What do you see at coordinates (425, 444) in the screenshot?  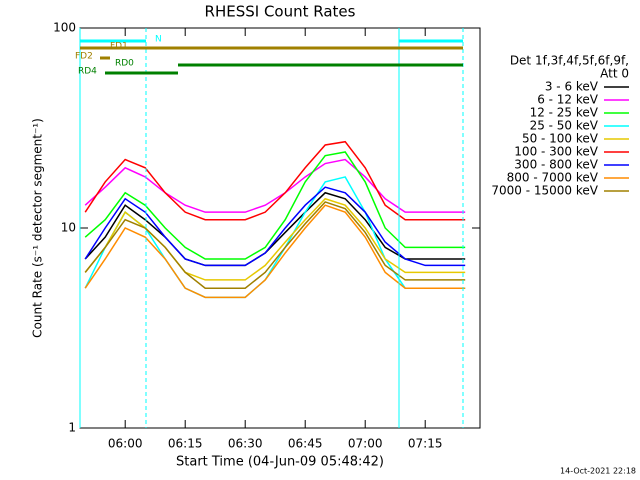 I see `x-tick-label: 07:15` at bounding box center [425, 444].